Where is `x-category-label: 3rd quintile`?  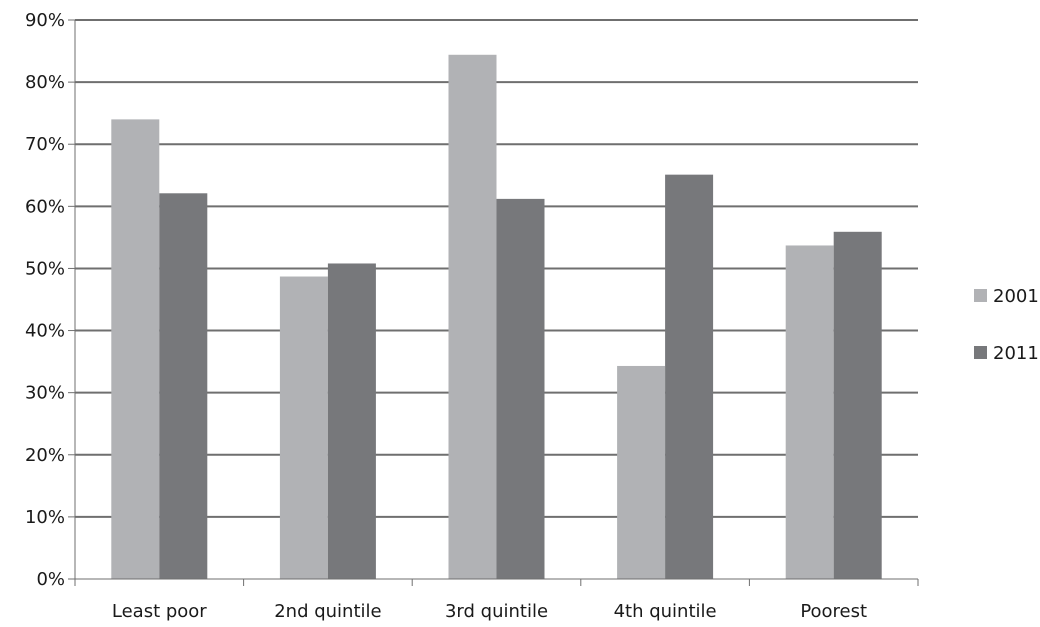 x-category-label: 3rd quintile is located at coordinates (496, 611).